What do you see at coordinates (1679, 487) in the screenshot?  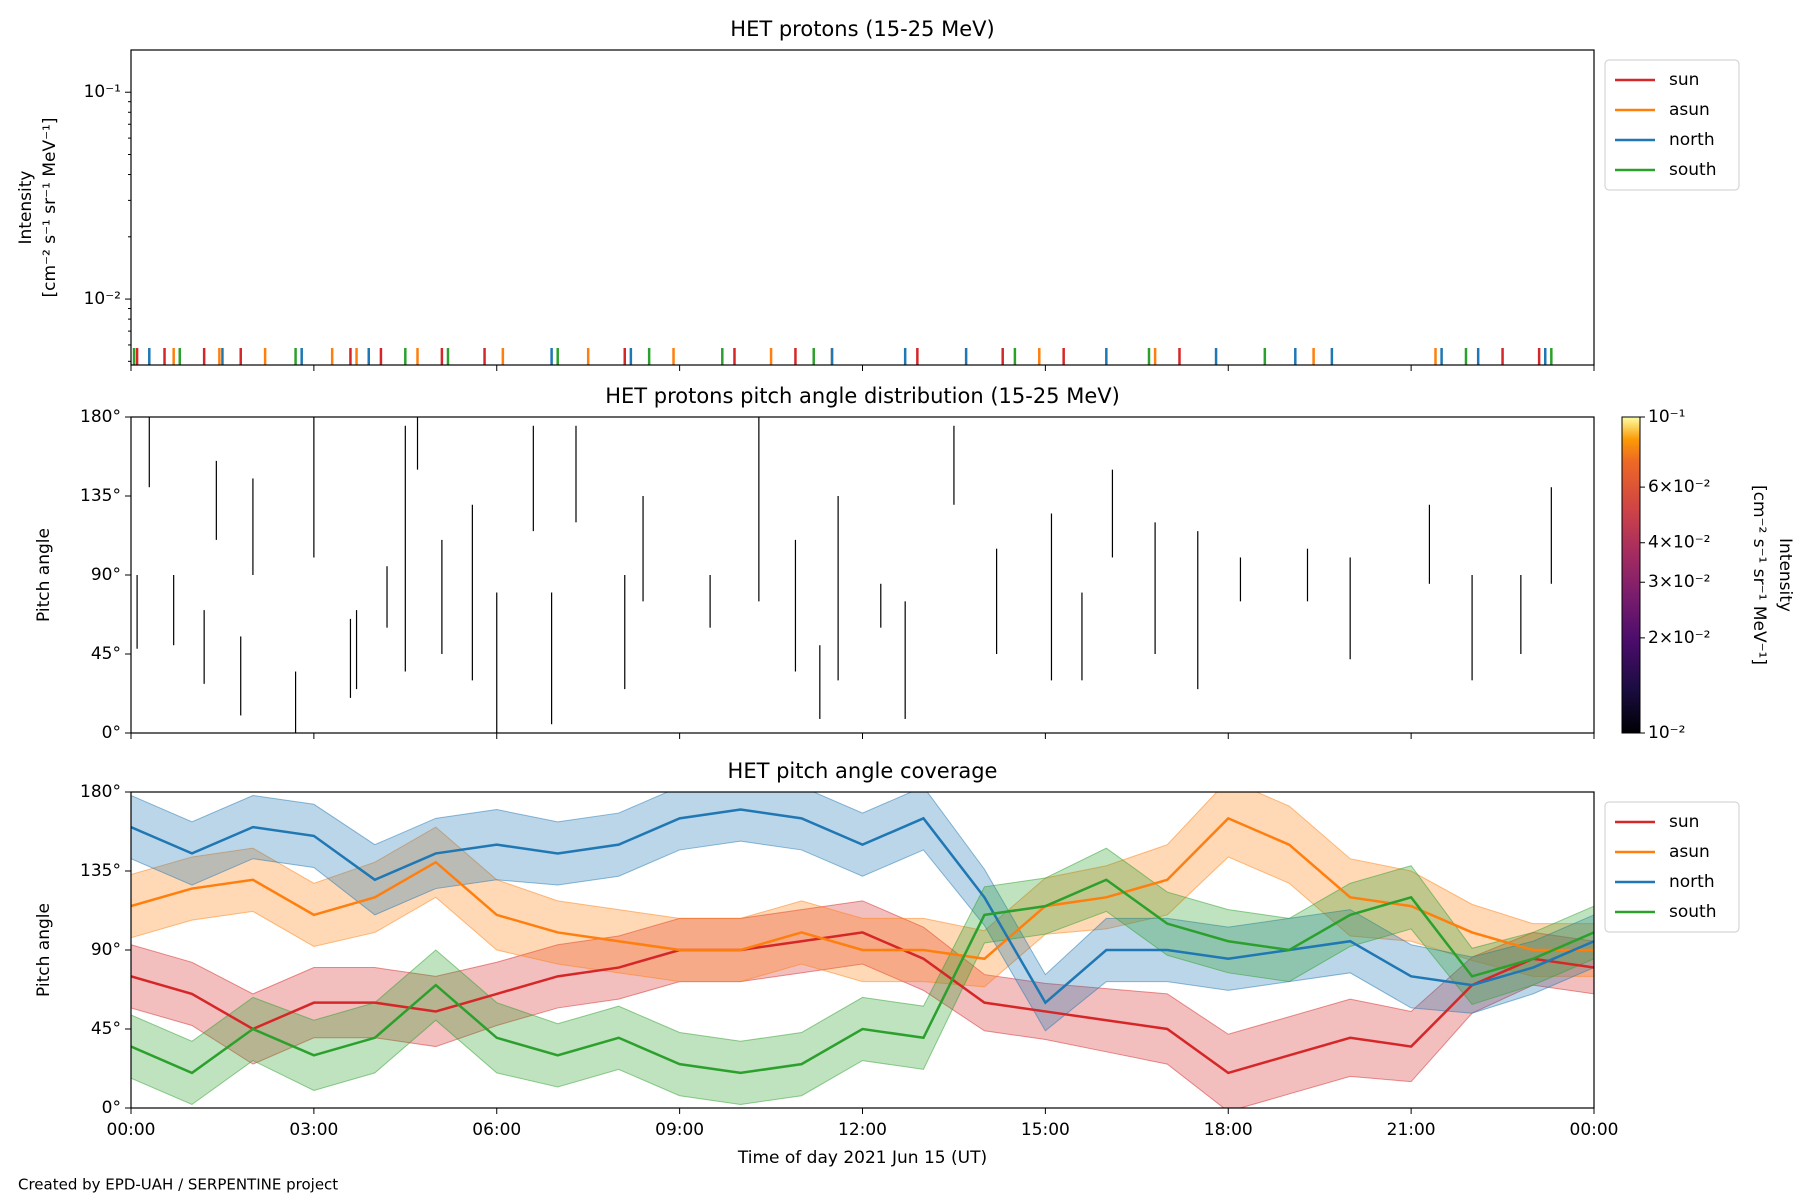 I see `colorbar-tick-label: 6×10⁻²` at bounding box center [1679, 487].